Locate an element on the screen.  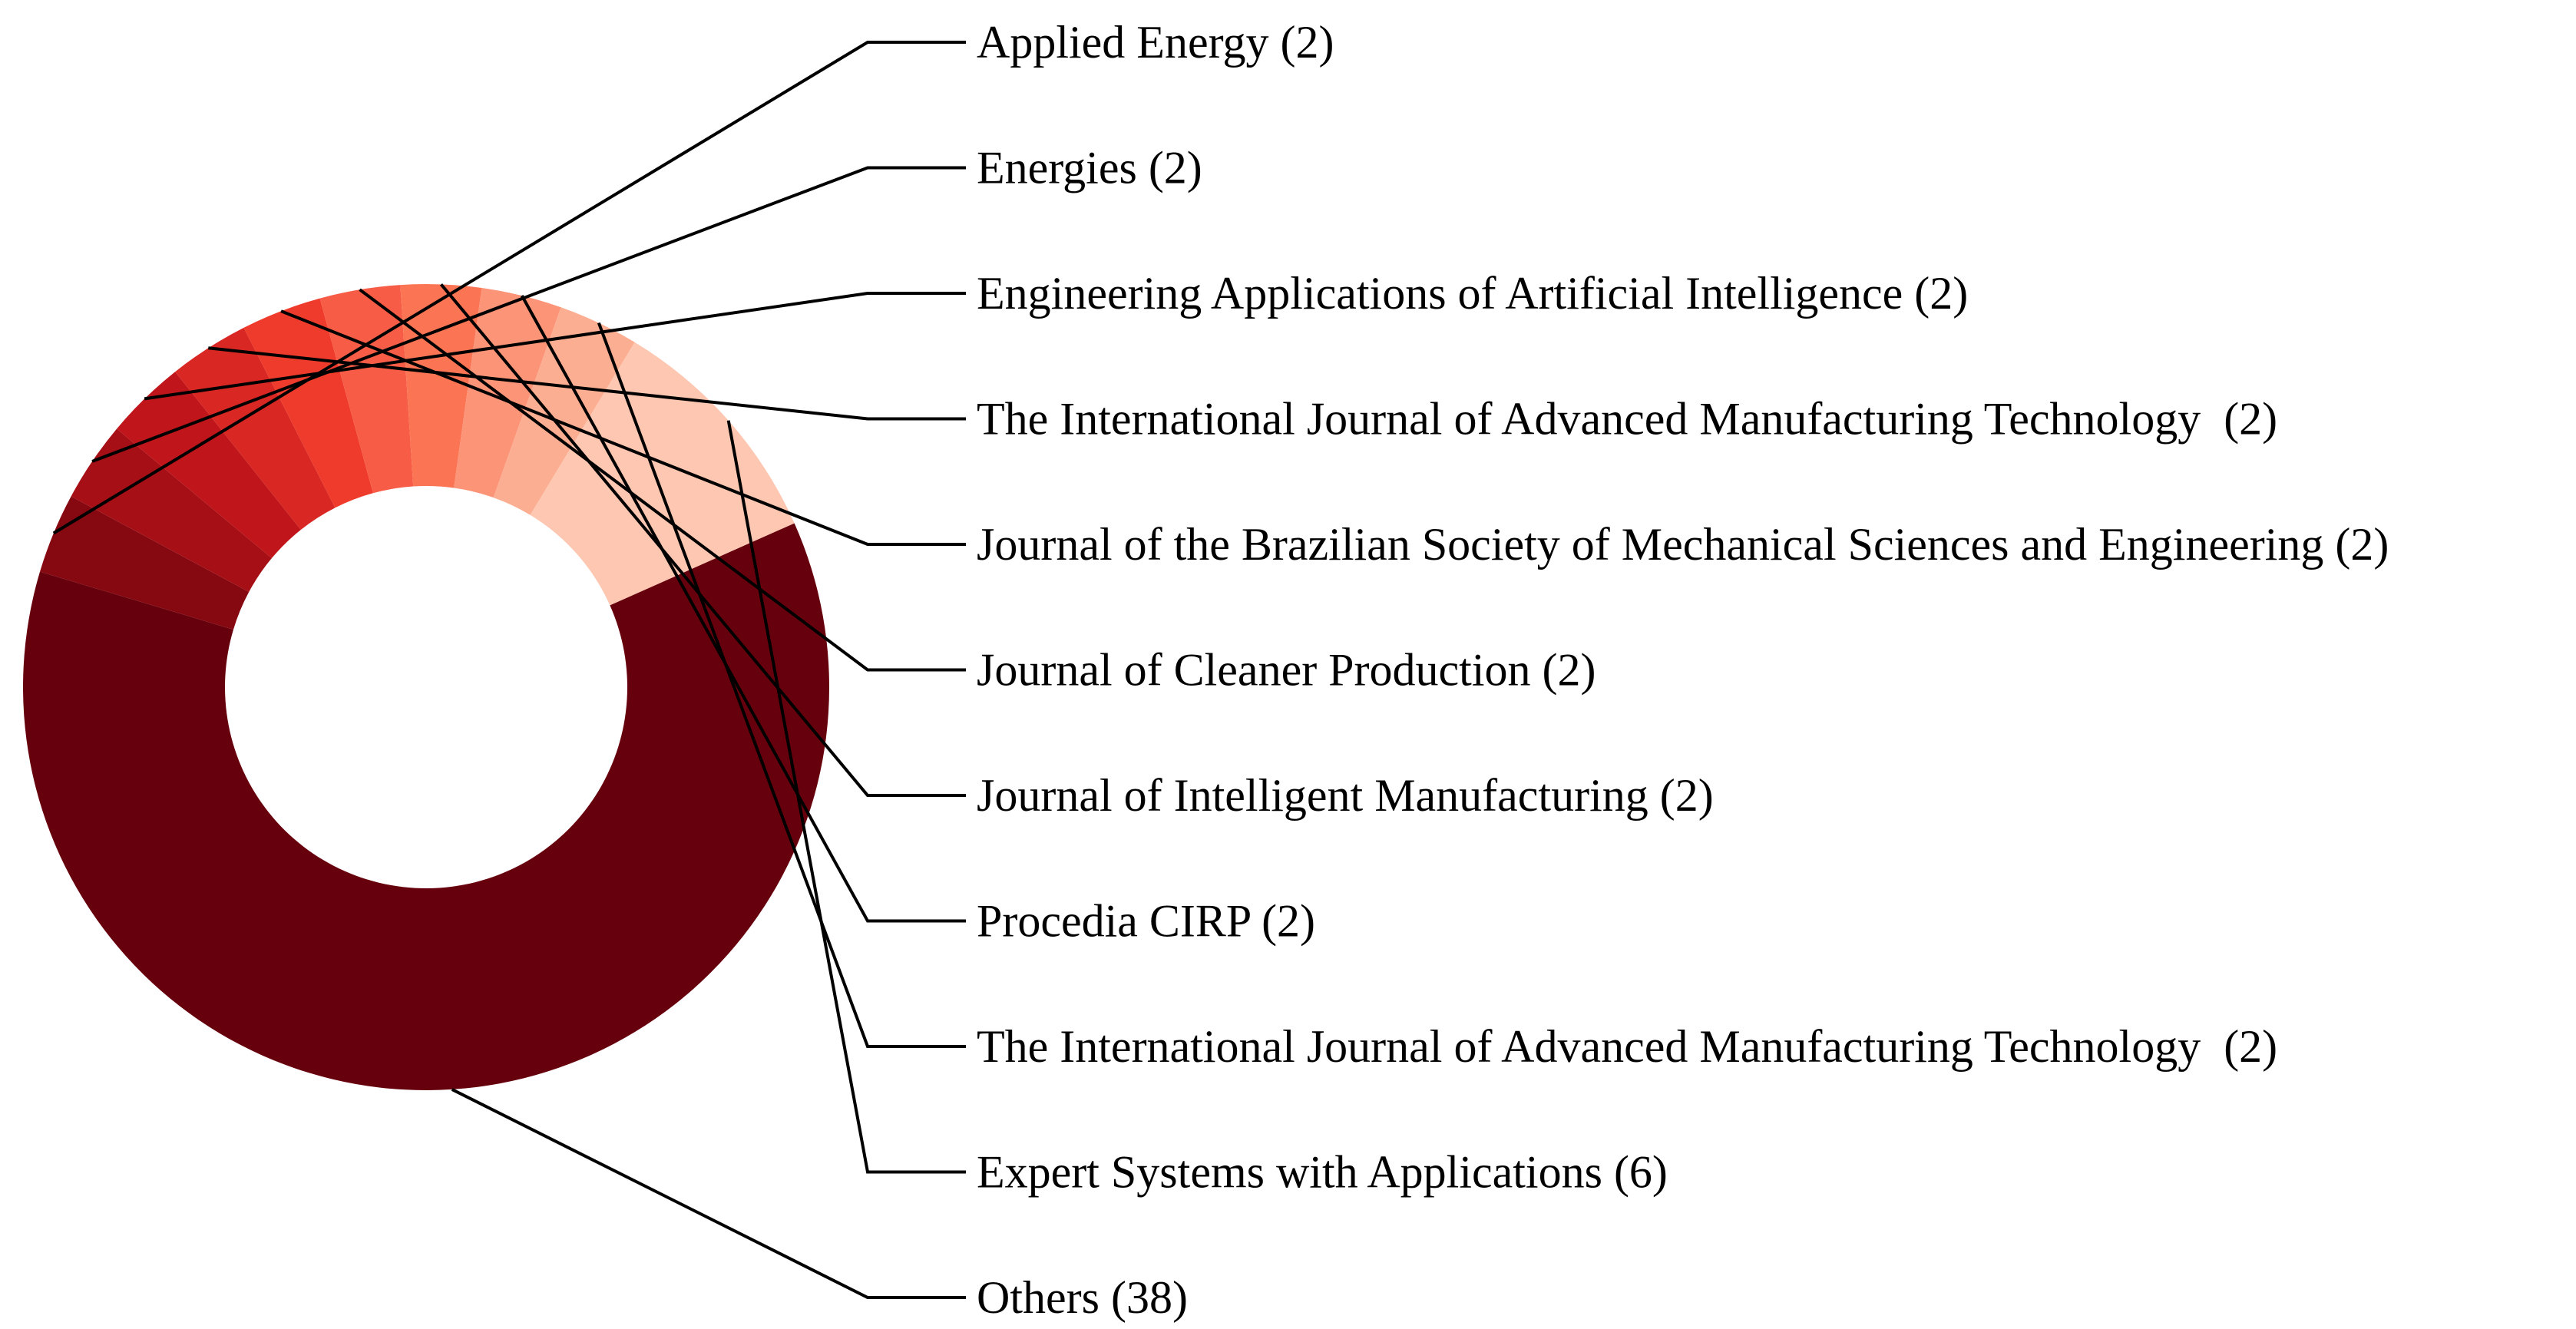
slice-label-procedia-cirp-8: Procedia CIRP (2) is located at coordinates (1146, 921).